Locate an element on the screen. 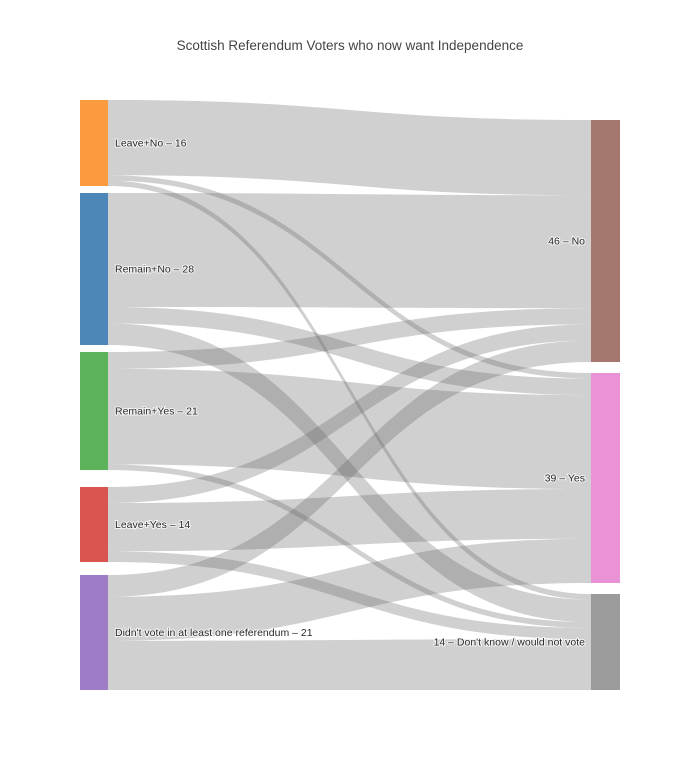 Image resolution: width=700 pixels, height=772 pixels. sankey-node-label-yes: 39 – Yes is located at coordinates (565, 479).